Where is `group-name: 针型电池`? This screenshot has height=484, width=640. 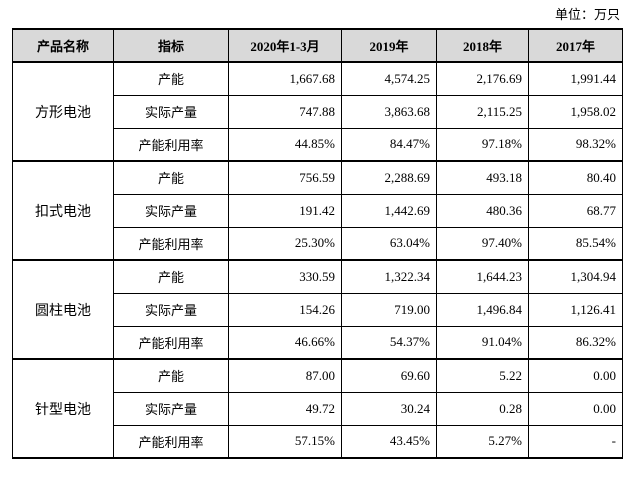 group-name: 针型电池 is located at coordinates (63, 408).